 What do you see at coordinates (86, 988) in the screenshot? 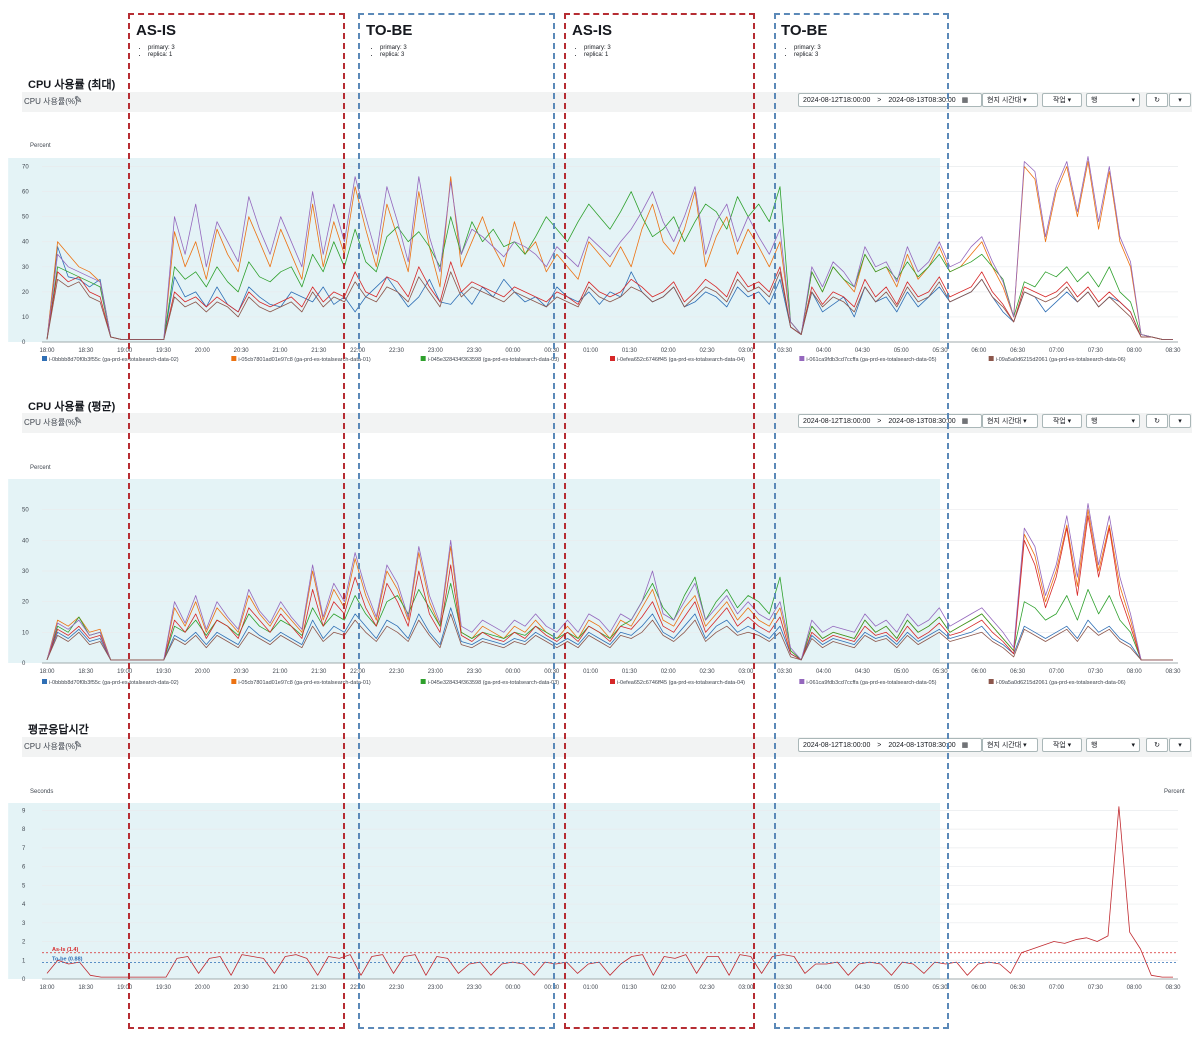
I see `x-tick-label: 18:30` at bounding box center [86, 988].